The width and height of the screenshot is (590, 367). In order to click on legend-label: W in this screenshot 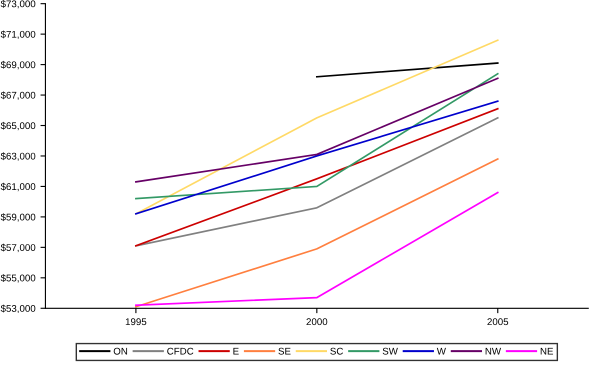, I will do `click(441, 351)`.